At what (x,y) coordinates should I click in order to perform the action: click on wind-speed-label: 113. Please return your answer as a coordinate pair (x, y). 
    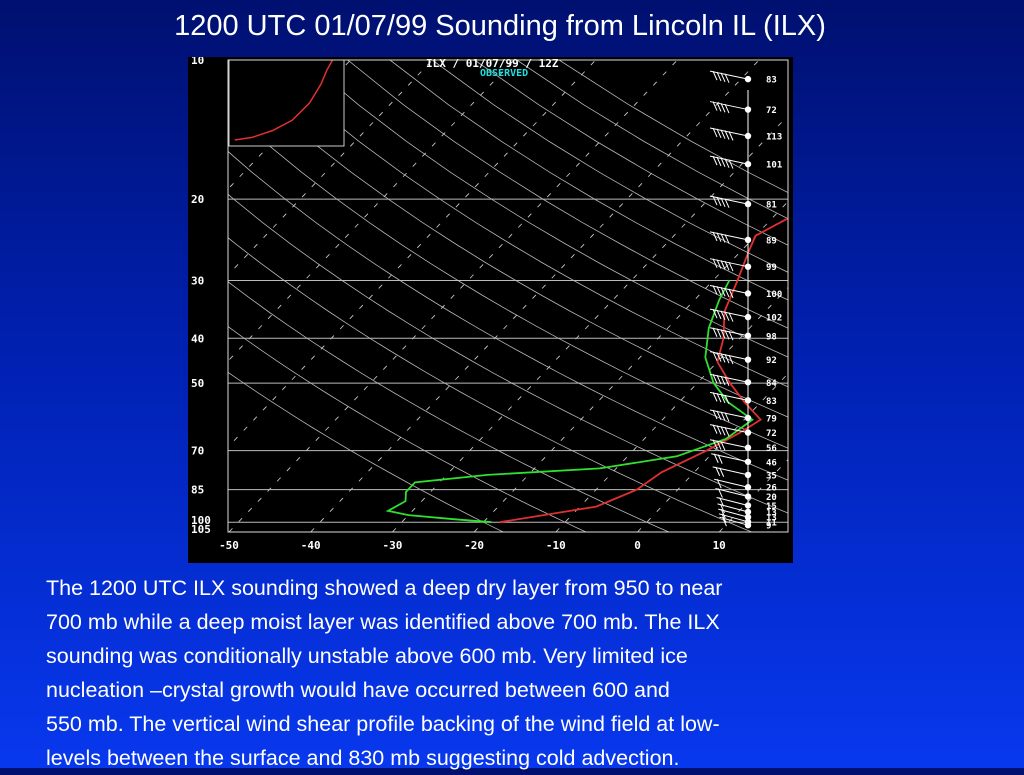
    Looking at the image, I should click on (774, 137).